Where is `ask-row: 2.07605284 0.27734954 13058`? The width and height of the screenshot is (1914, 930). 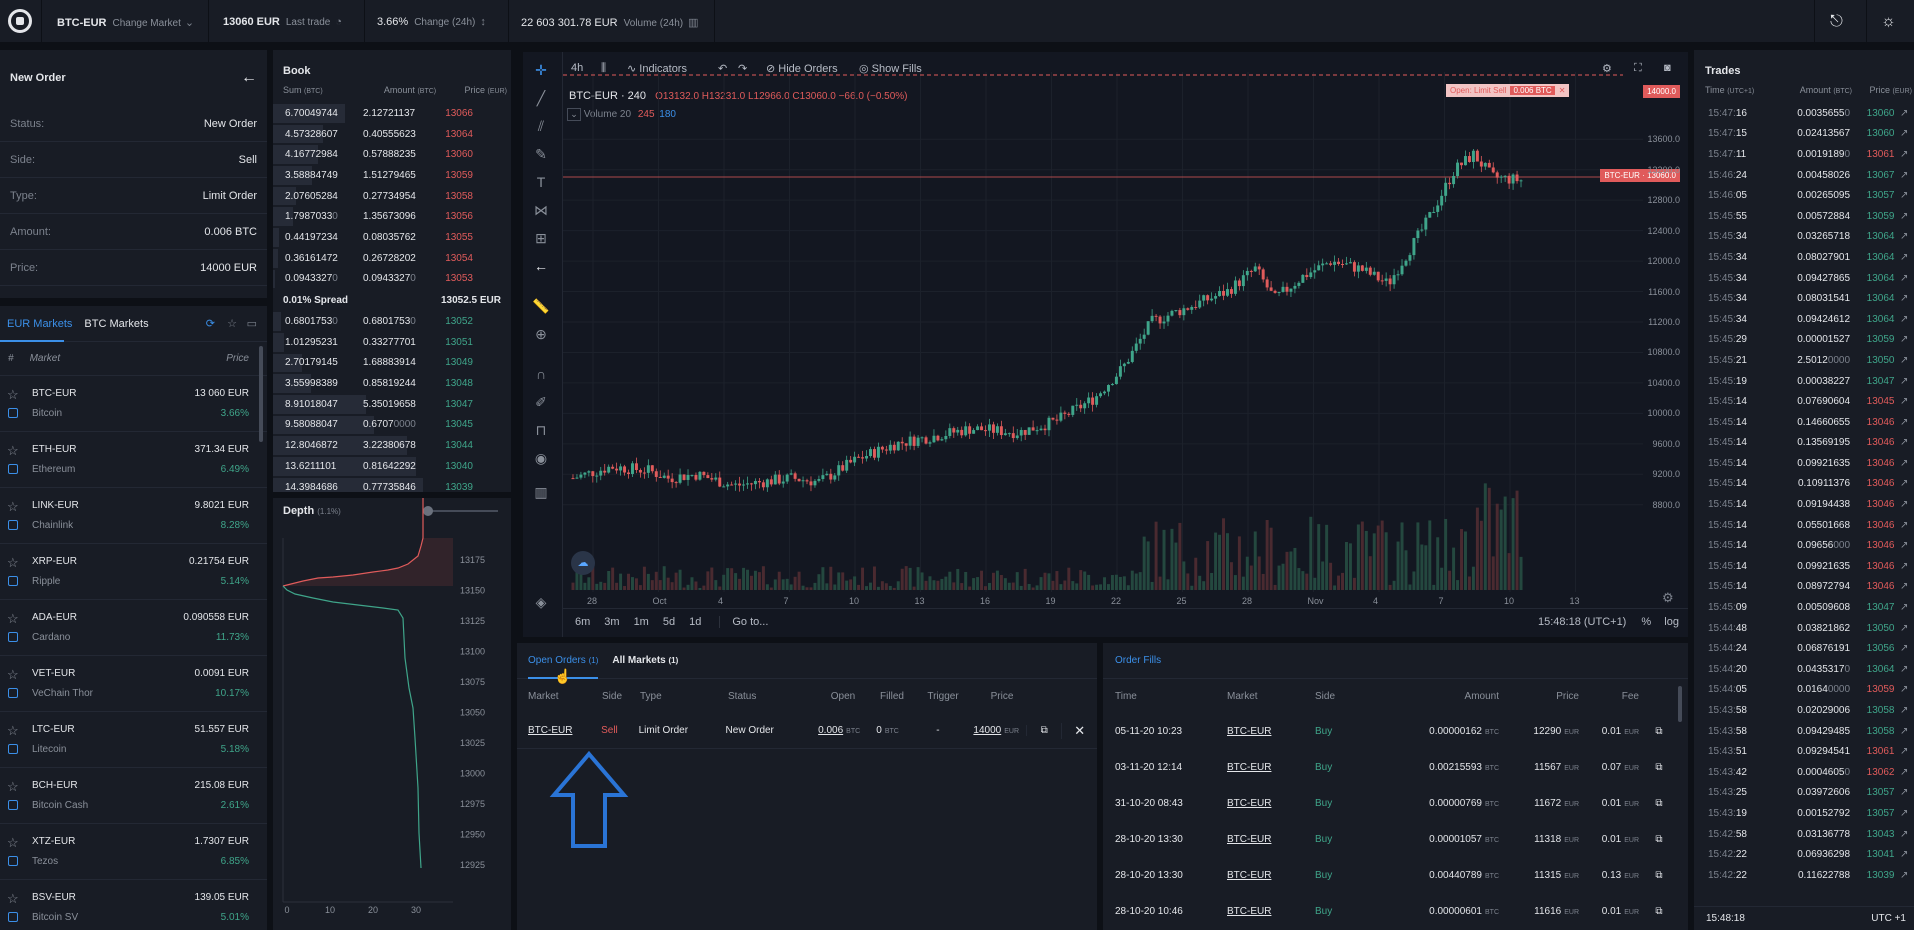
ask-row: 2.07605284 0.27734954 13058 is located at coordinates (392, 196).